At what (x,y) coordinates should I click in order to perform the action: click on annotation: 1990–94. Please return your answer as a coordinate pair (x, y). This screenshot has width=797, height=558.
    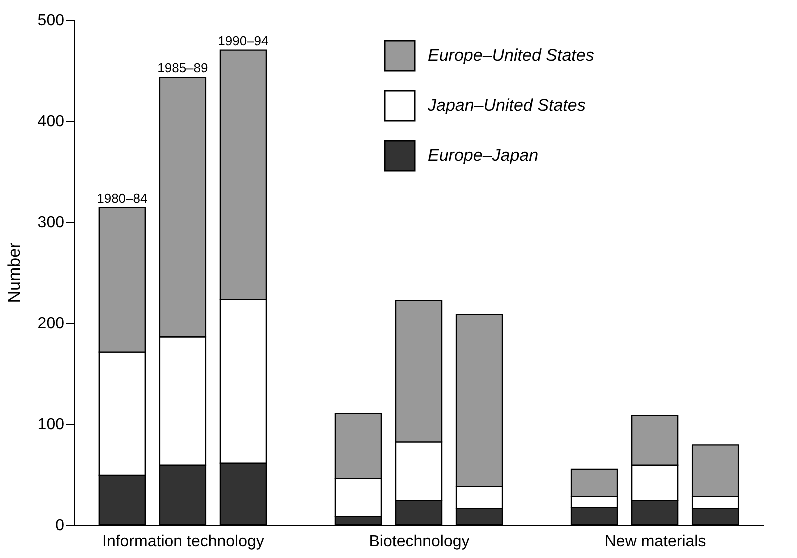
    Looking at the image, I should click on (243, 40).